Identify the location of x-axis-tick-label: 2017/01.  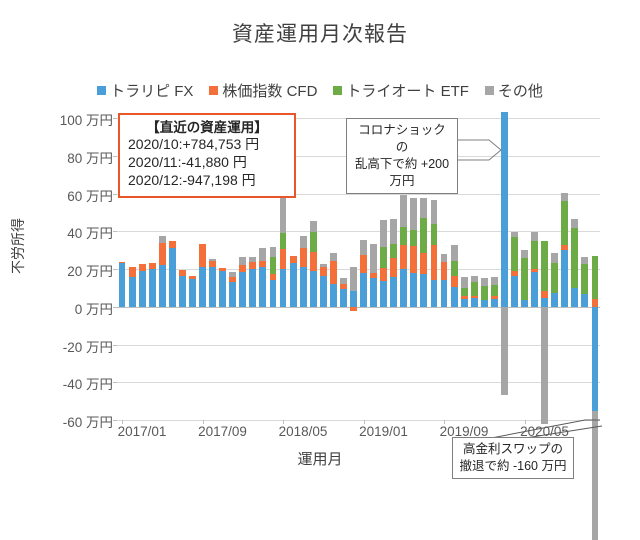
(142, 431).